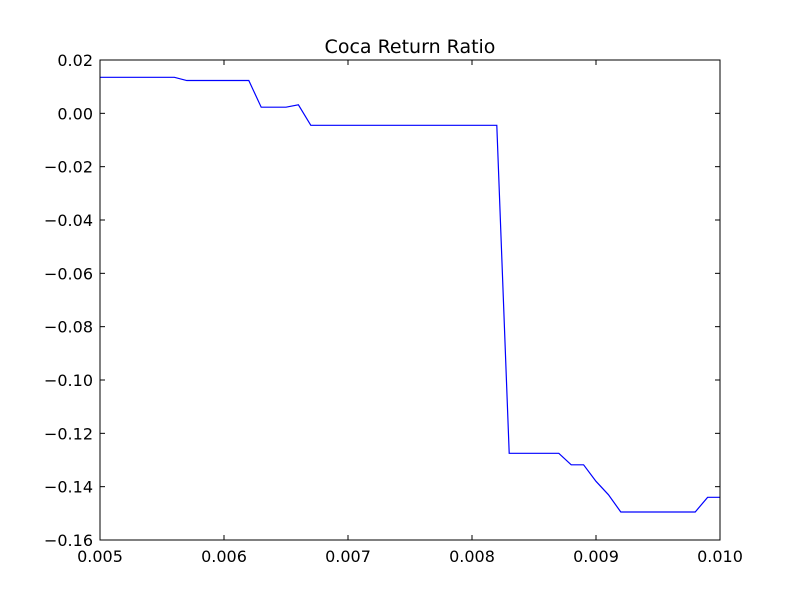 This screenshot has height=600, width=800. I want to click on y-tick-label: −0.14, so click(68, 487).